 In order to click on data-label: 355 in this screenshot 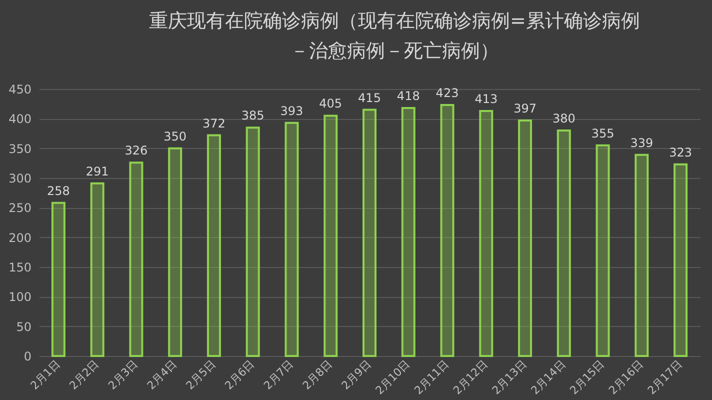, I will do `click(602, 133)`.